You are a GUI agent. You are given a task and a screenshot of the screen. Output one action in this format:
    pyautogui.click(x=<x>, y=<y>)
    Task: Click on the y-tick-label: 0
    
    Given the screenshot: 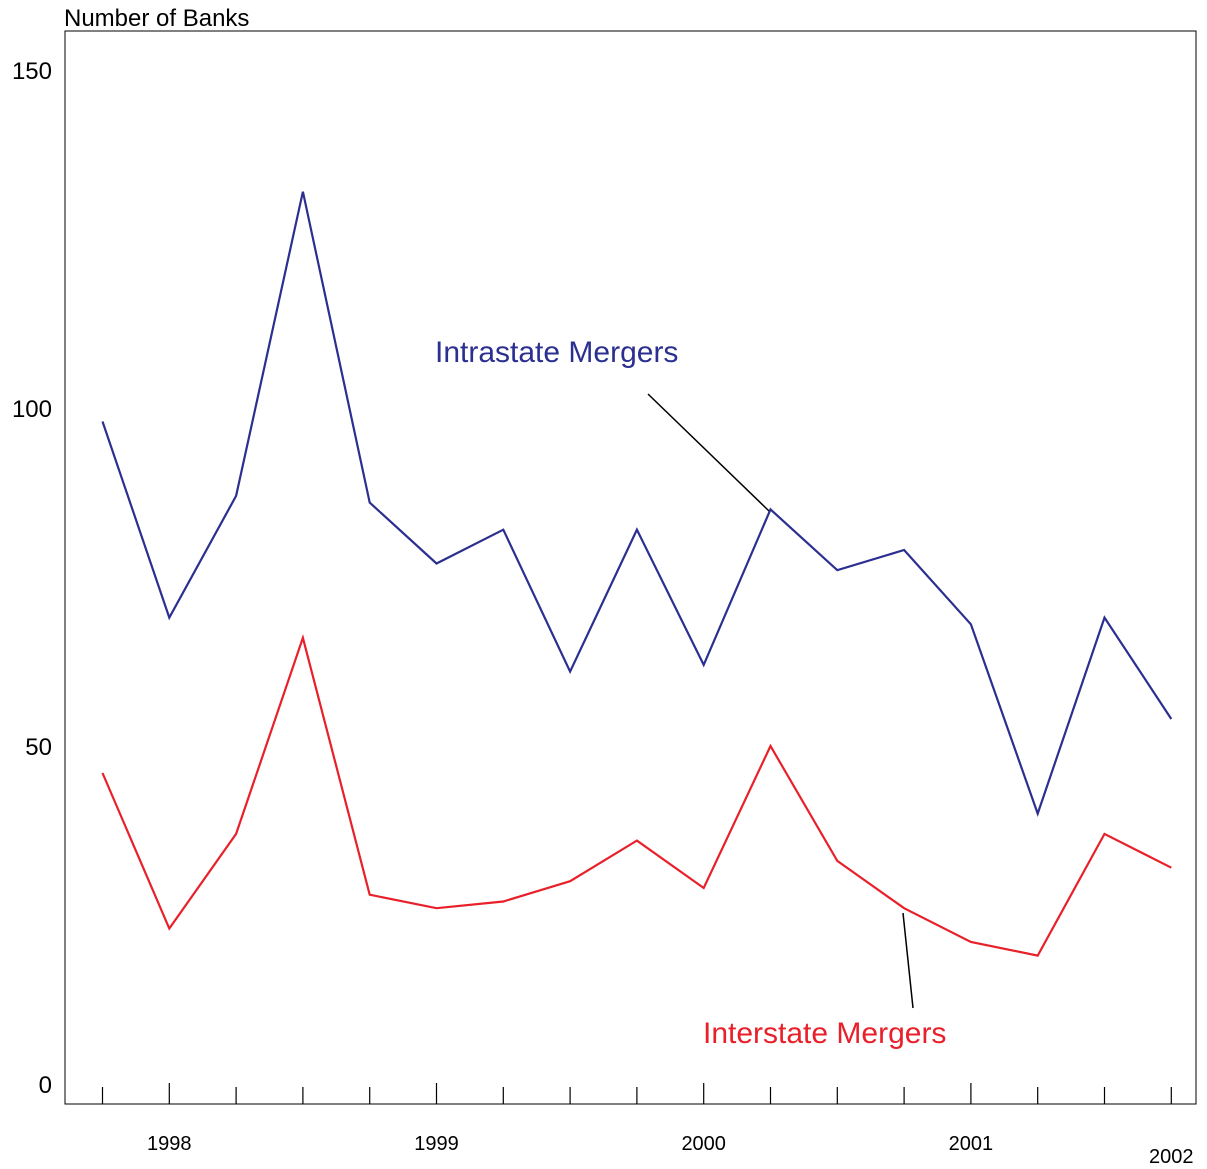 What is the action you would take?
    pyautogui.click(x=45, y=1085)
    